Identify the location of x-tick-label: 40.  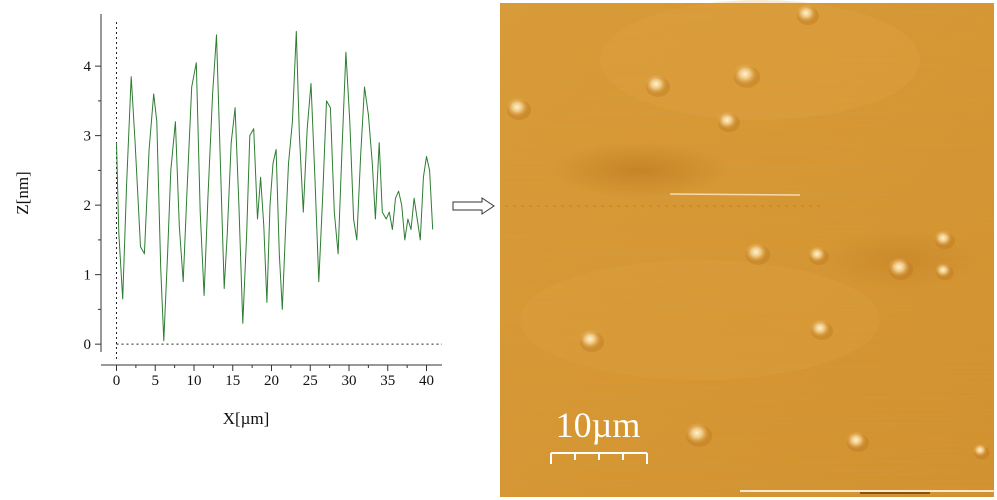
(426, 381).